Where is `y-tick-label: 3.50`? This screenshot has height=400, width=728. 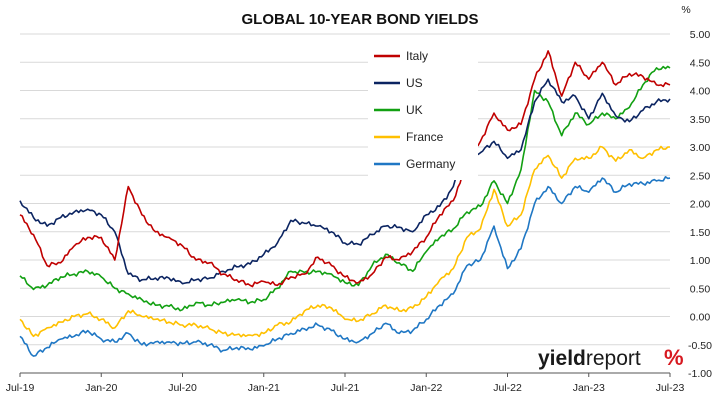 y-tick-label: 3.50 is located at coordinates (700, 120).